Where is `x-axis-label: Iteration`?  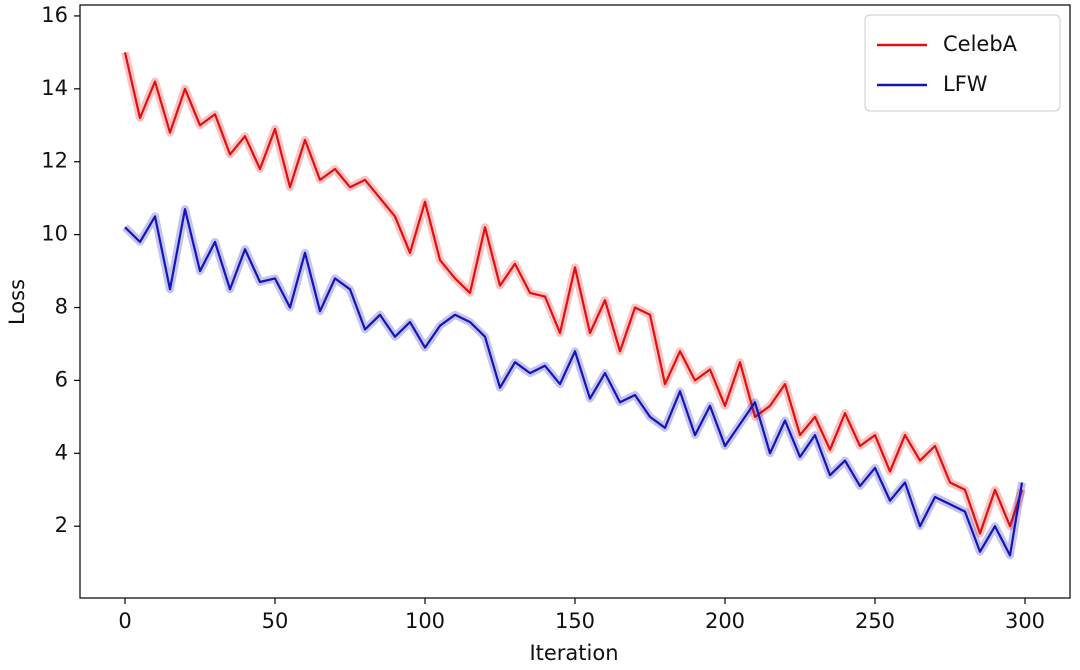 x-axis-label: Iteration is located at coordinates (573, 653).